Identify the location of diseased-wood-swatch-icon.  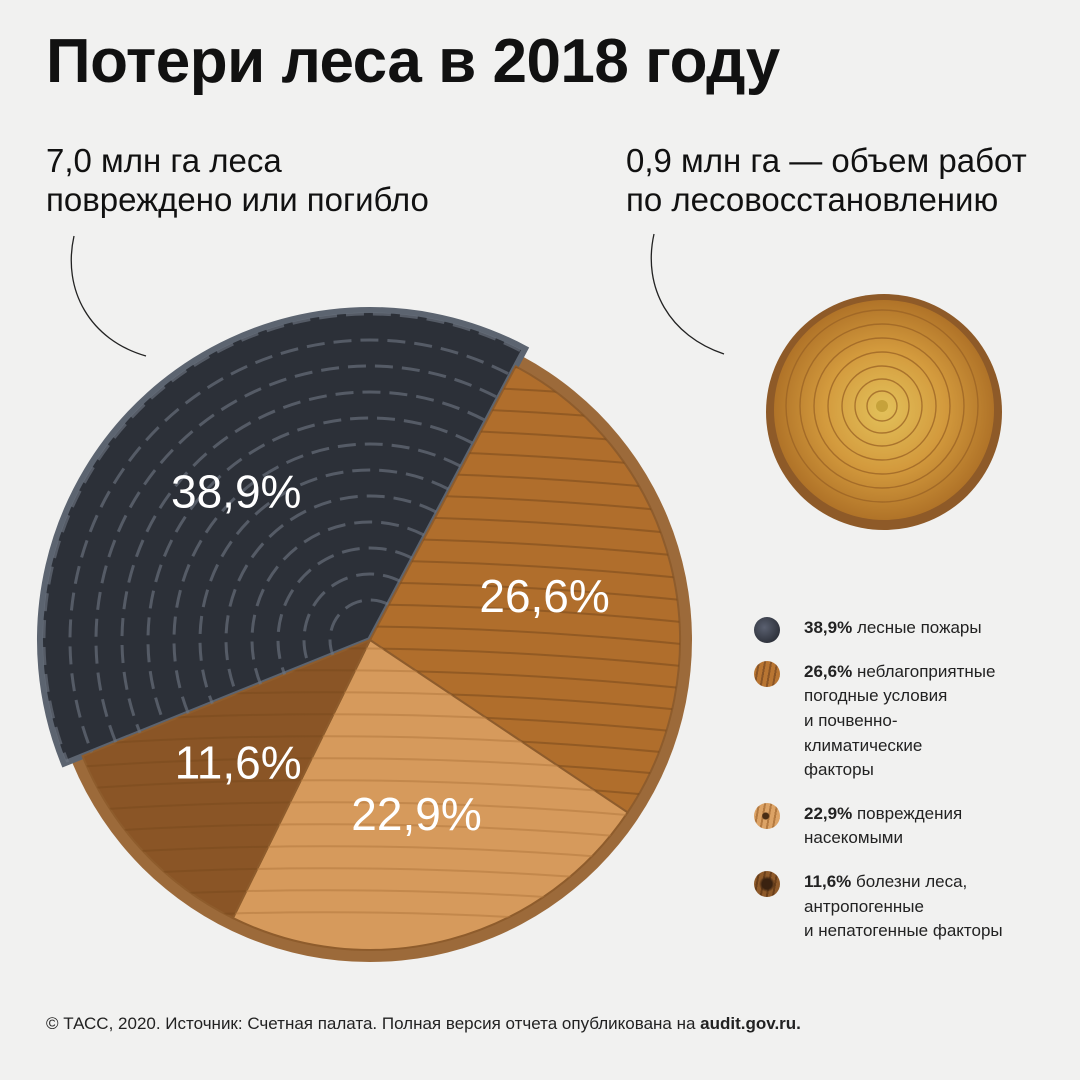
(767, 884).